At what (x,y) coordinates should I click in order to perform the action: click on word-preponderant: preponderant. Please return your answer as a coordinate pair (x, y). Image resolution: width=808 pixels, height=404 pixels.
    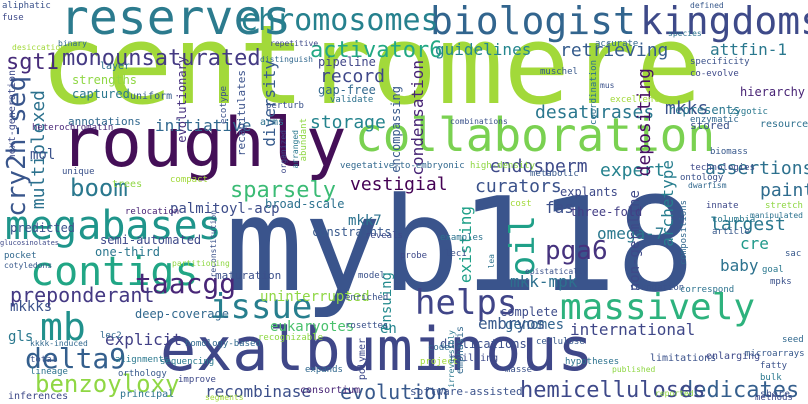
    Looking at the image, I should click on (82, 295).